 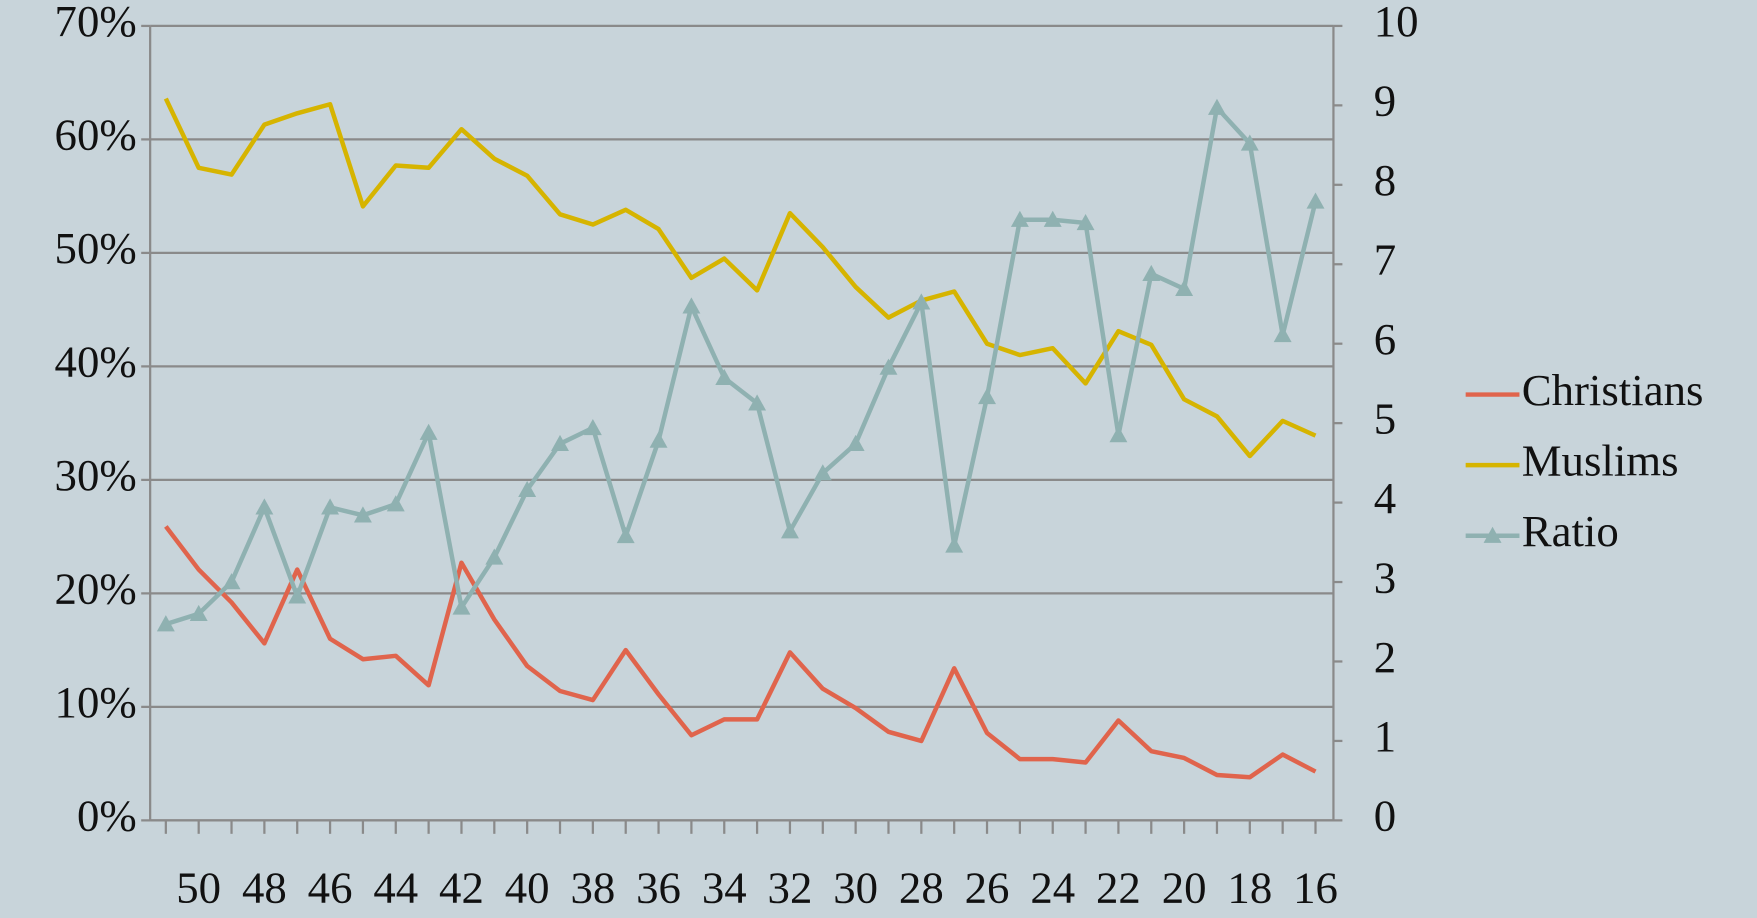 I want to click on x-tick-label: 50, so click(x=198, y=887).